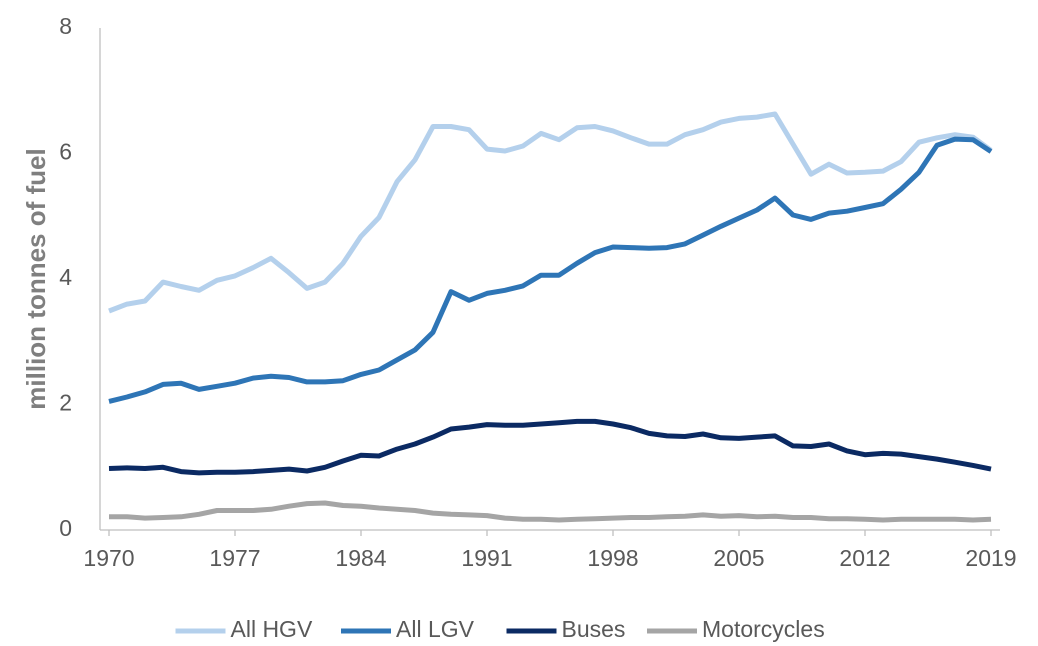 Image resolution: width=1038 pixels, height=646 pixels. I want to click on y-tick-label: 4, so click(65, 277).